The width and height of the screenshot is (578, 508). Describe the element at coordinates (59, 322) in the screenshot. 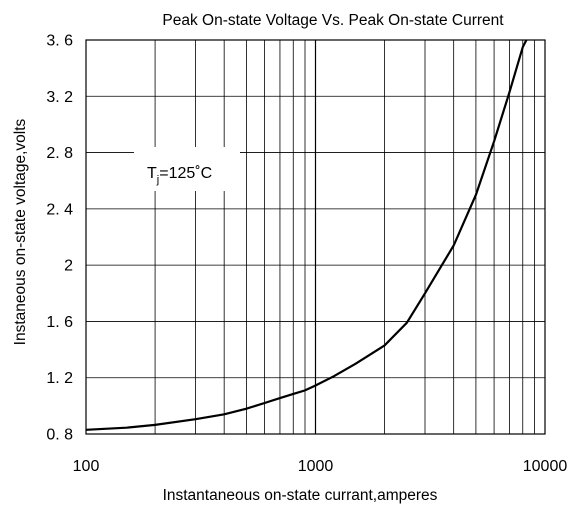

I see `y-tick-label: 1. 6` at that location.